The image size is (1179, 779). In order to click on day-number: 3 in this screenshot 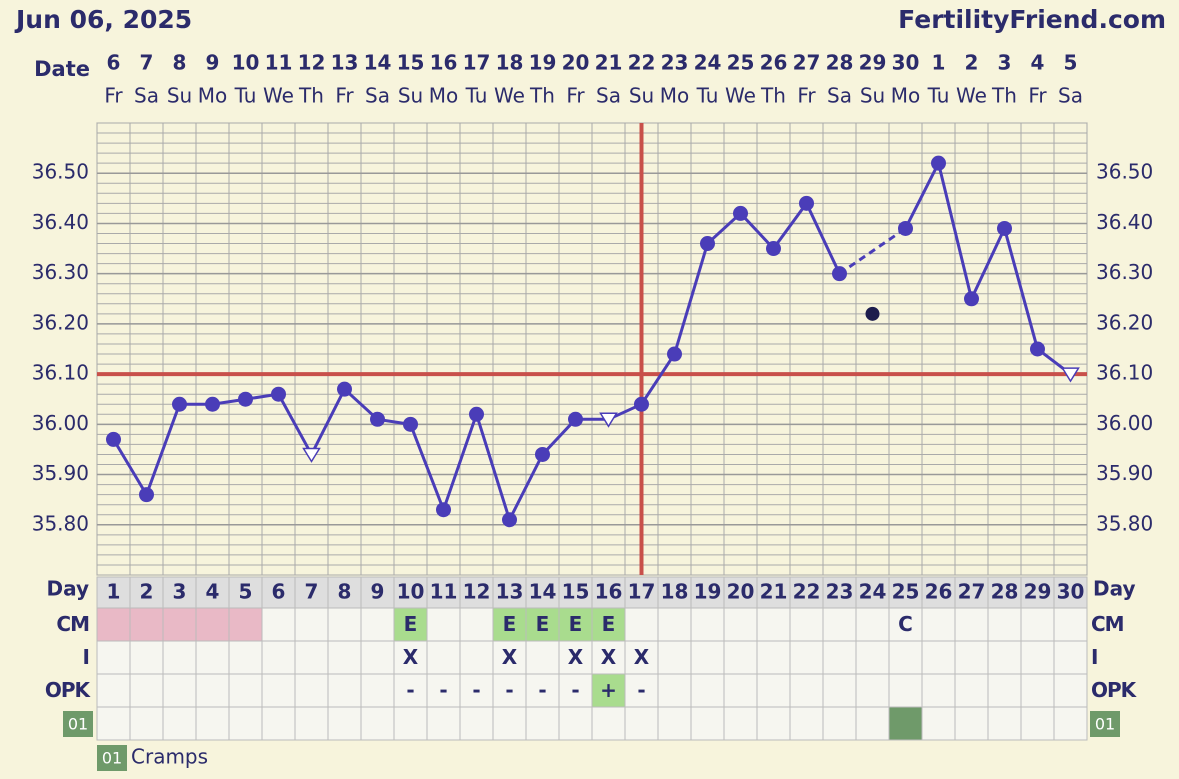, I will do `click(180, 592)`.